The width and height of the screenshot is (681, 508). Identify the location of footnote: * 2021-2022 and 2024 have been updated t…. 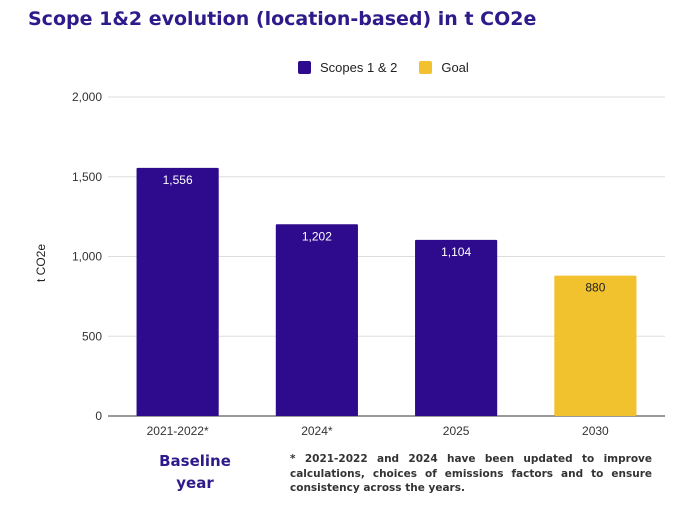
(471, 473).